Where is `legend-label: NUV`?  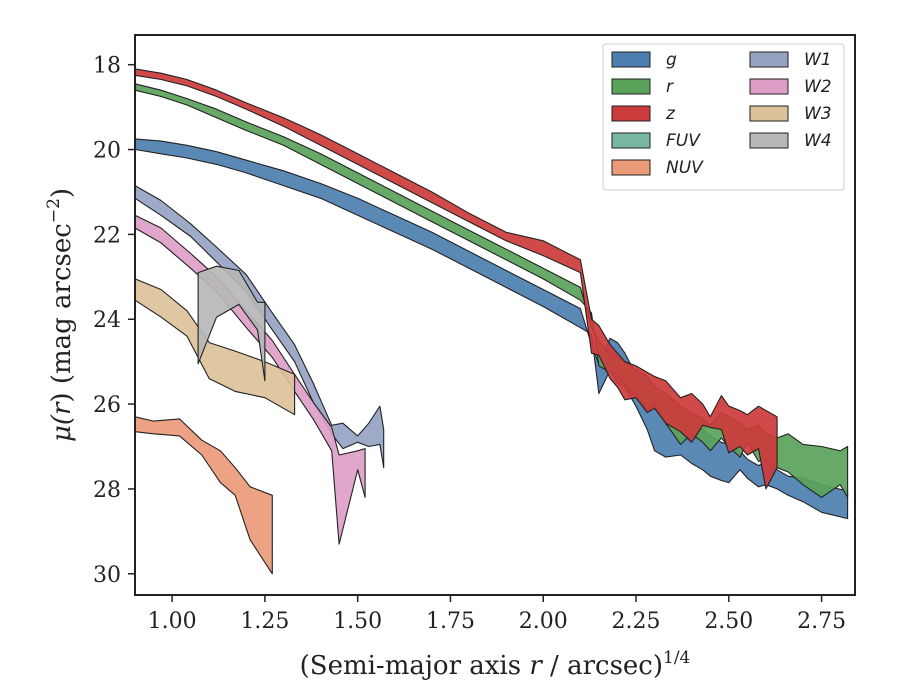 legend-label: NUV is located at coordinates (685, 168).